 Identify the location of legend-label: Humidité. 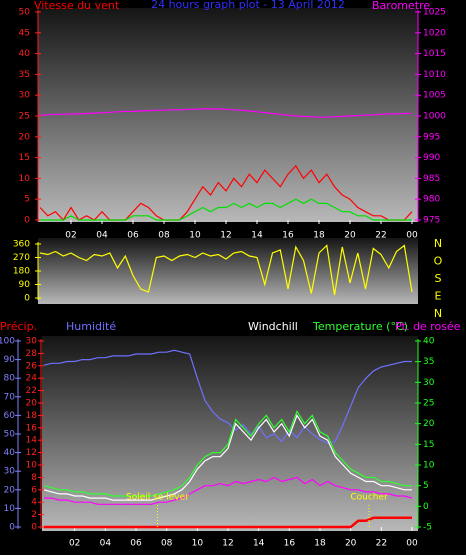
(91, 326).